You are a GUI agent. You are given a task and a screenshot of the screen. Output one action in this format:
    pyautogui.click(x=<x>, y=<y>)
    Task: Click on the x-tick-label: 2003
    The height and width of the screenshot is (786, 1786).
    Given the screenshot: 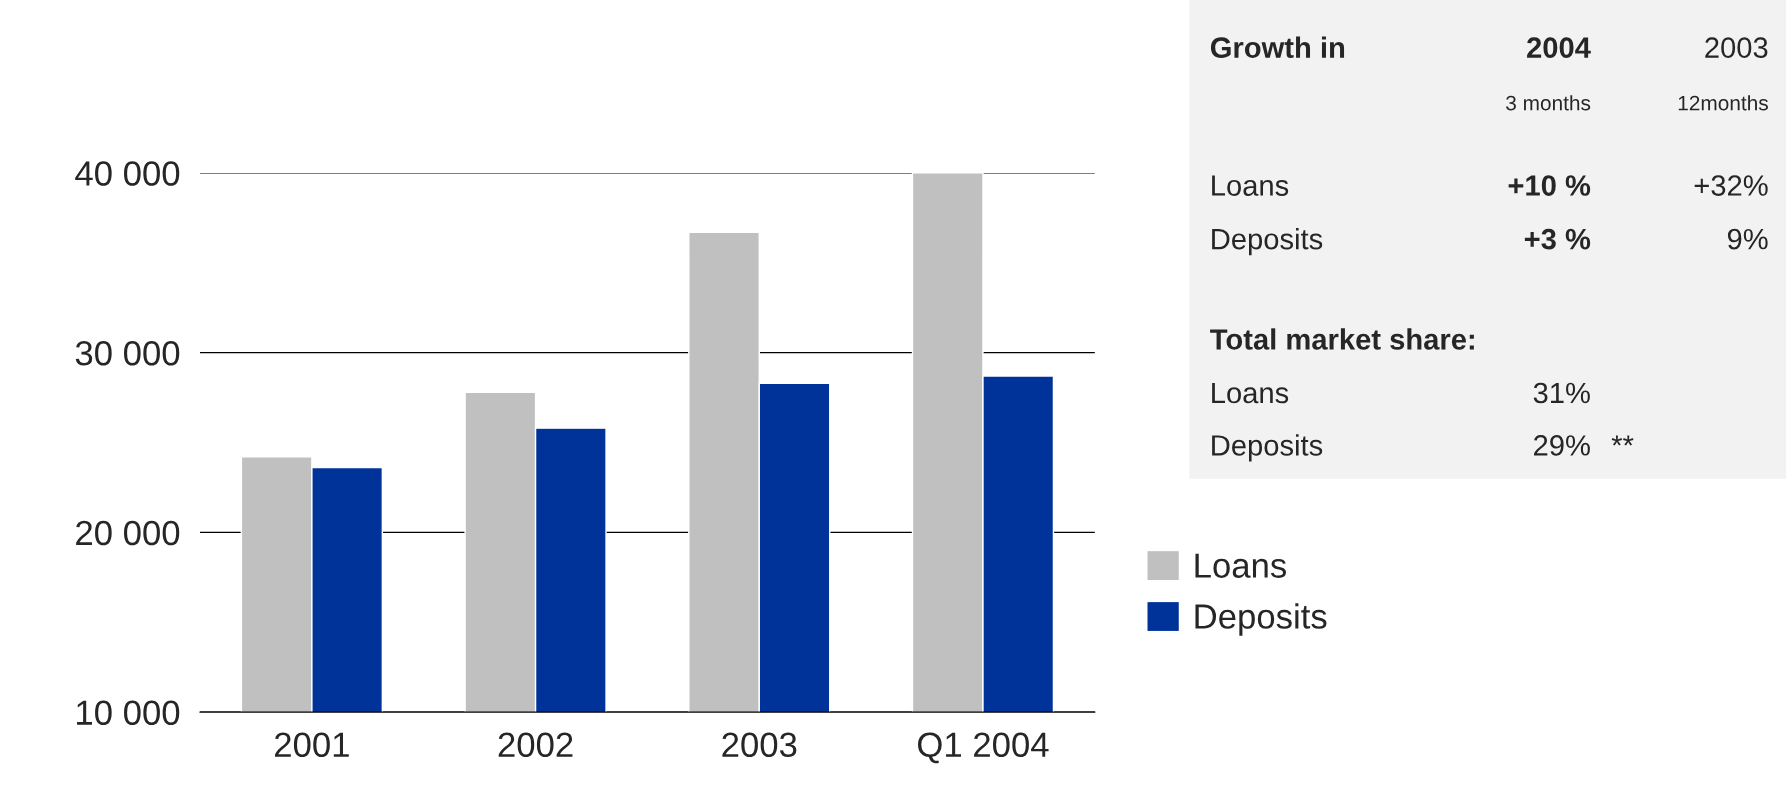 What is the action you would take?
    pyautogui.click(x=759, y=745)
    